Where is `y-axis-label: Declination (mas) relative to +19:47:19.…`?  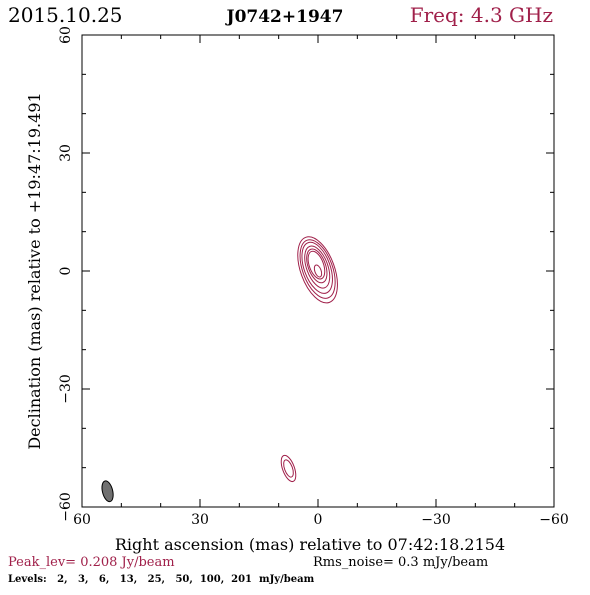 y-axis-label: Declination (mas) relative to +19:47:19.… is located at coordinates (34, 270).